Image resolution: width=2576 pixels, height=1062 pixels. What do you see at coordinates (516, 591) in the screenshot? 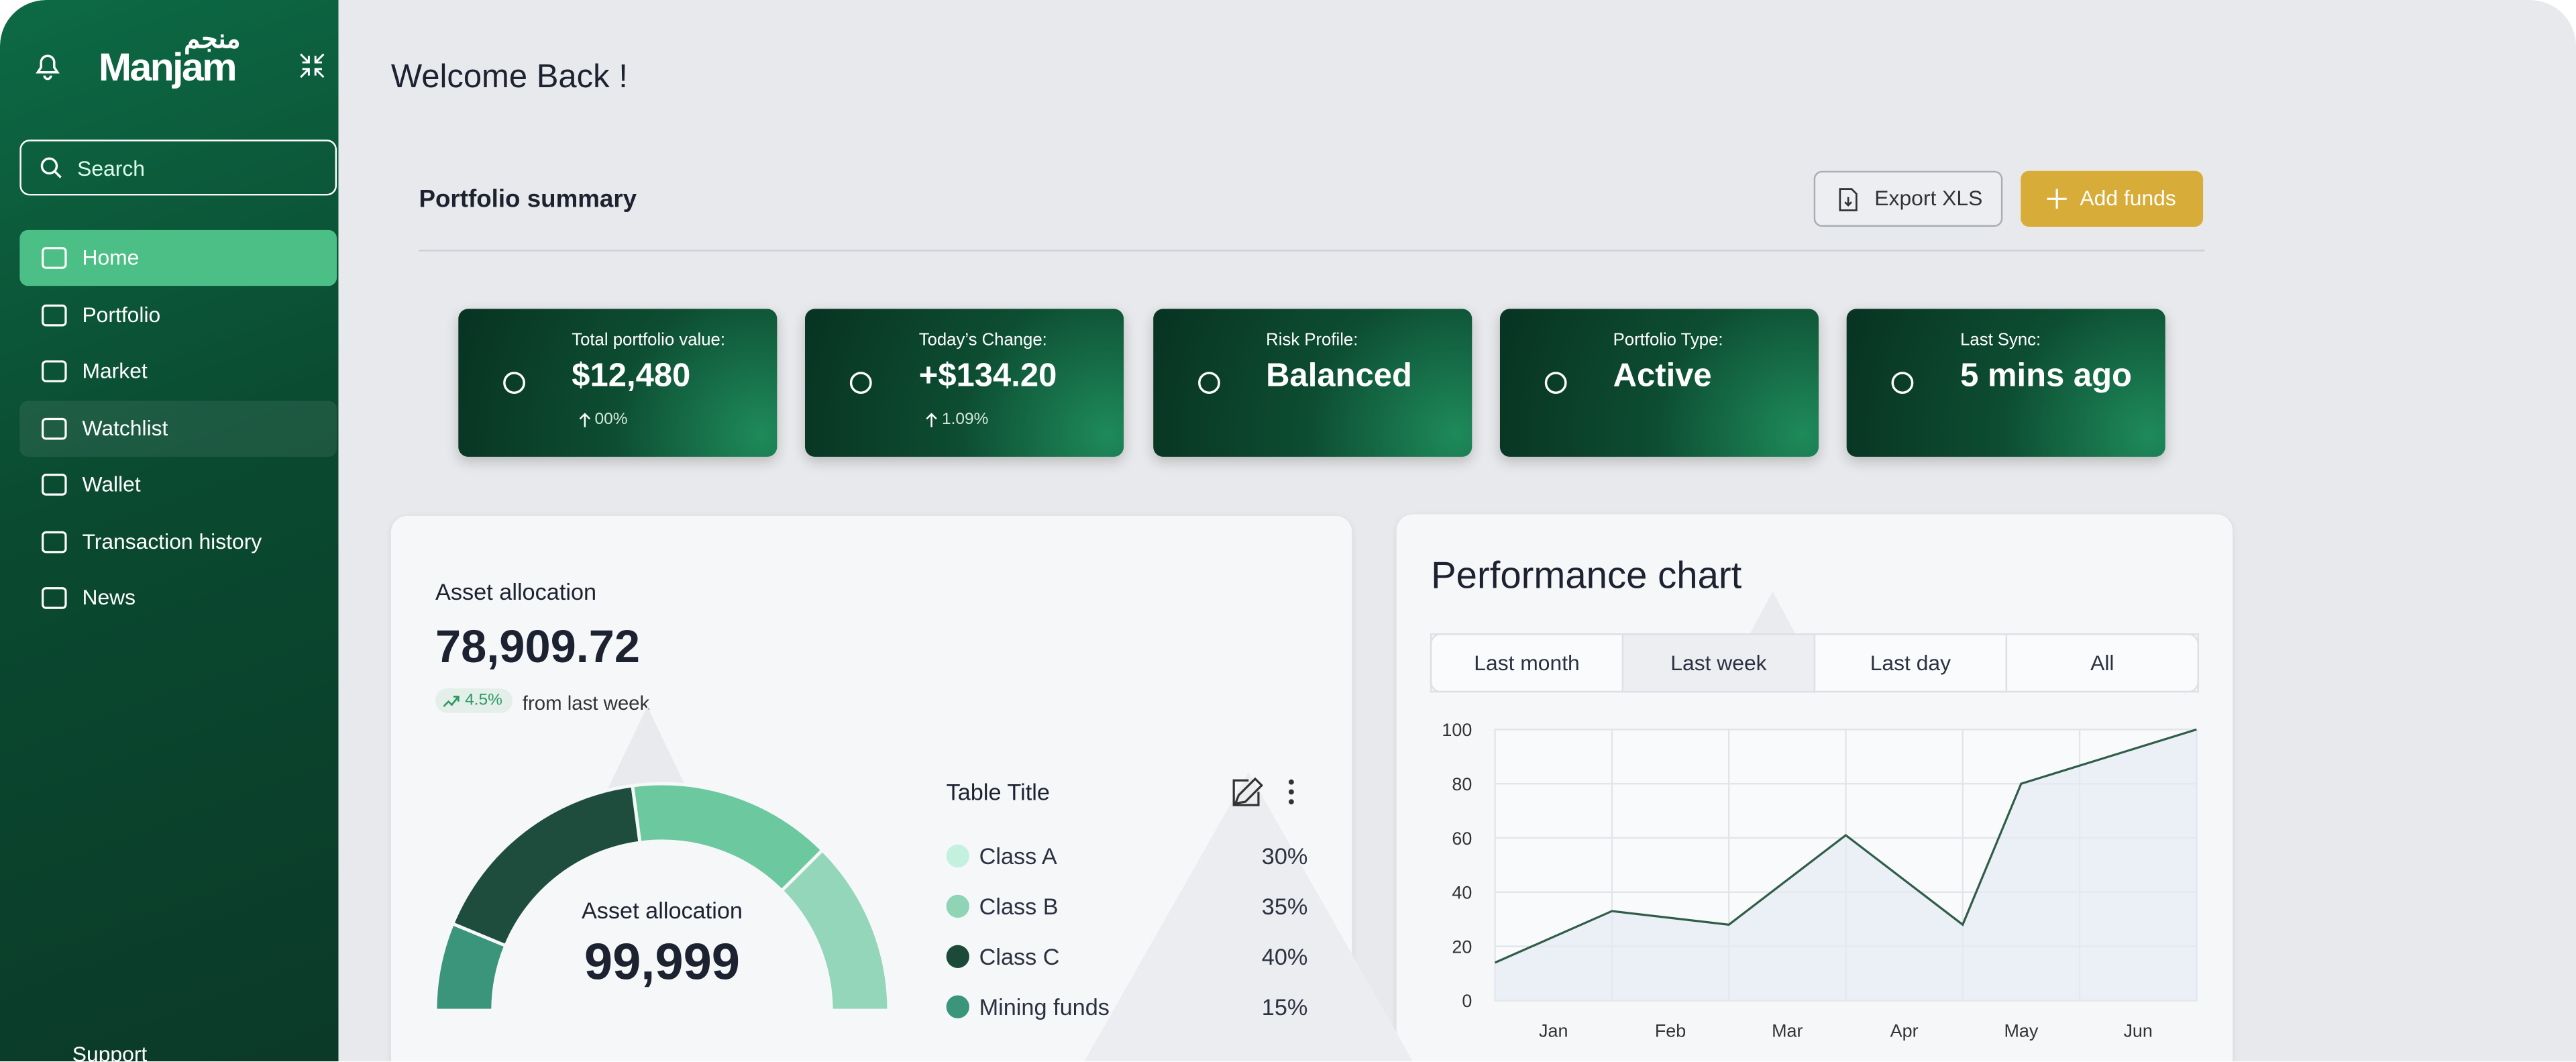
I see `asset-title: Asset allocation` at bounding box center [516, 591].